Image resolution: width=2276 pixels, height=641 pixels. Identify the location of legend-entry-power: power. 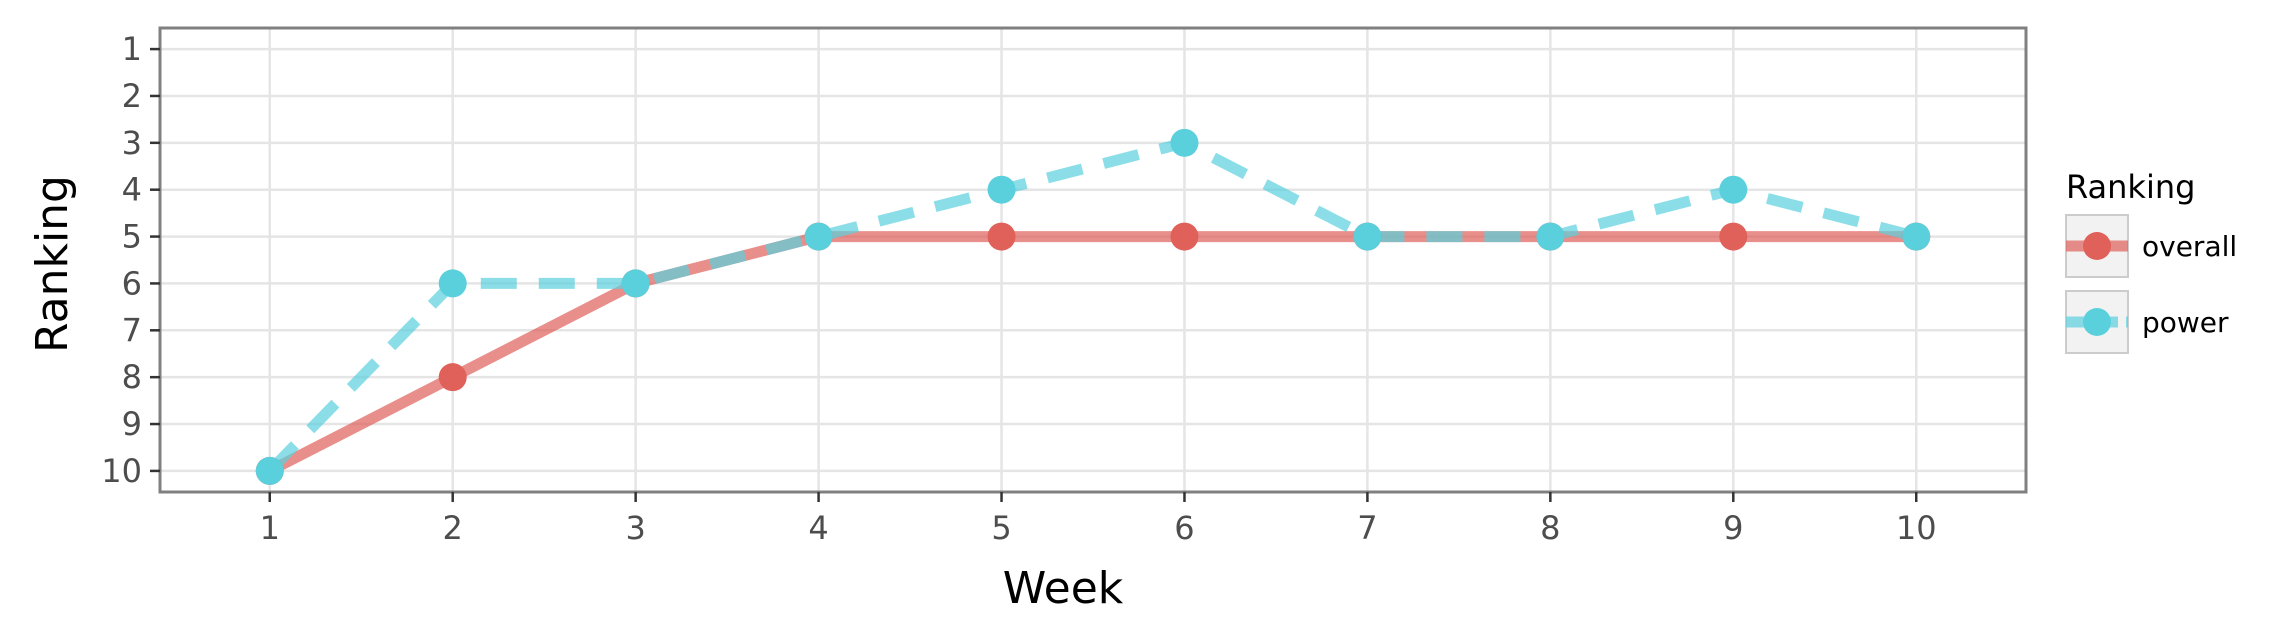
(2147, 322).